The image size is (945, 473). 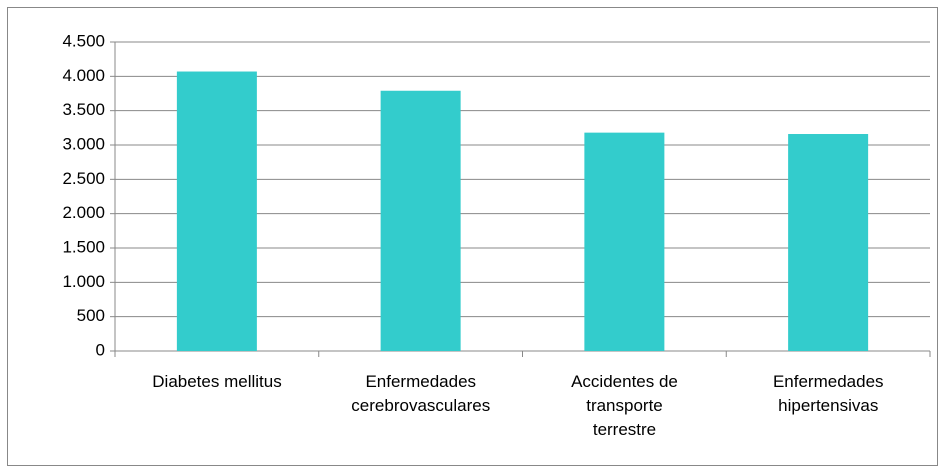 I want to click on y-tick-label: 3.500, so click(x=83, y=109).